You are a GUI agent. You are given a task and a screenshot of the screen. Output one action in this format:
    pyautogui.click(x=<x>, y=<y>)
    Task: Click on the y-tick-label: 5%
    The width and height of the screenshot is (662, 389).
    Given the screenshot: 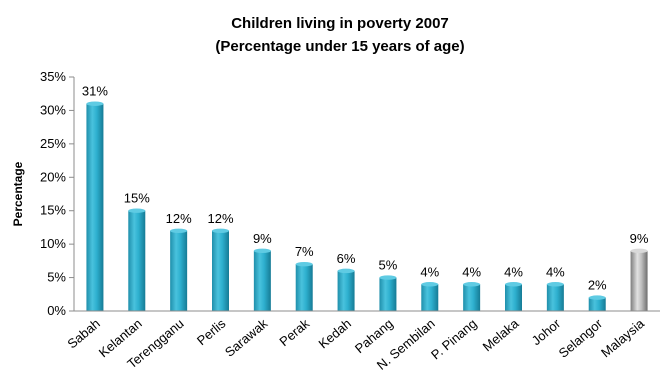 What is the action you would take?
    pyautogui.click(x=56, y=277)
    